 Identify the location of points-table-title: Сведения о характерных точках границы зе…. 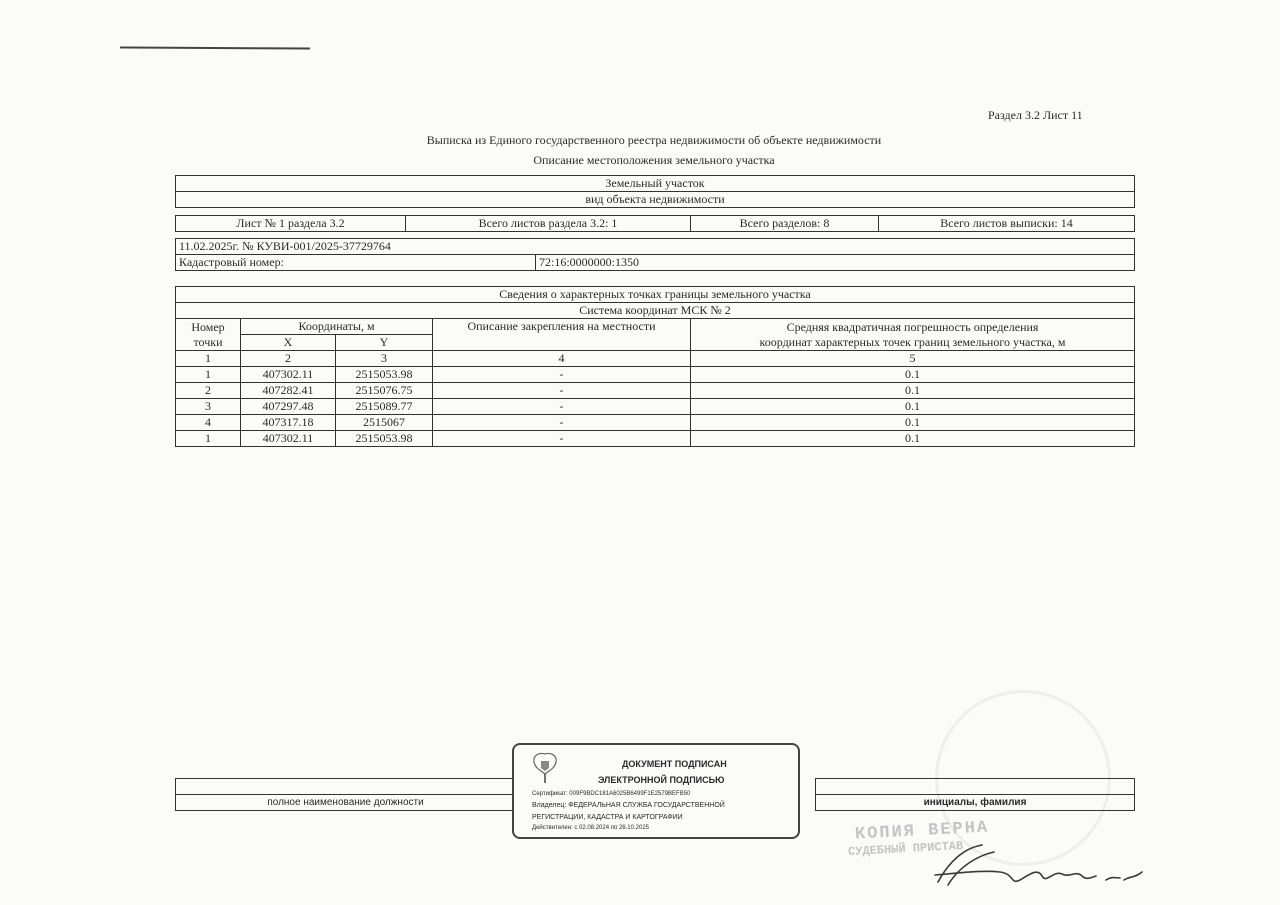
(655, 294).